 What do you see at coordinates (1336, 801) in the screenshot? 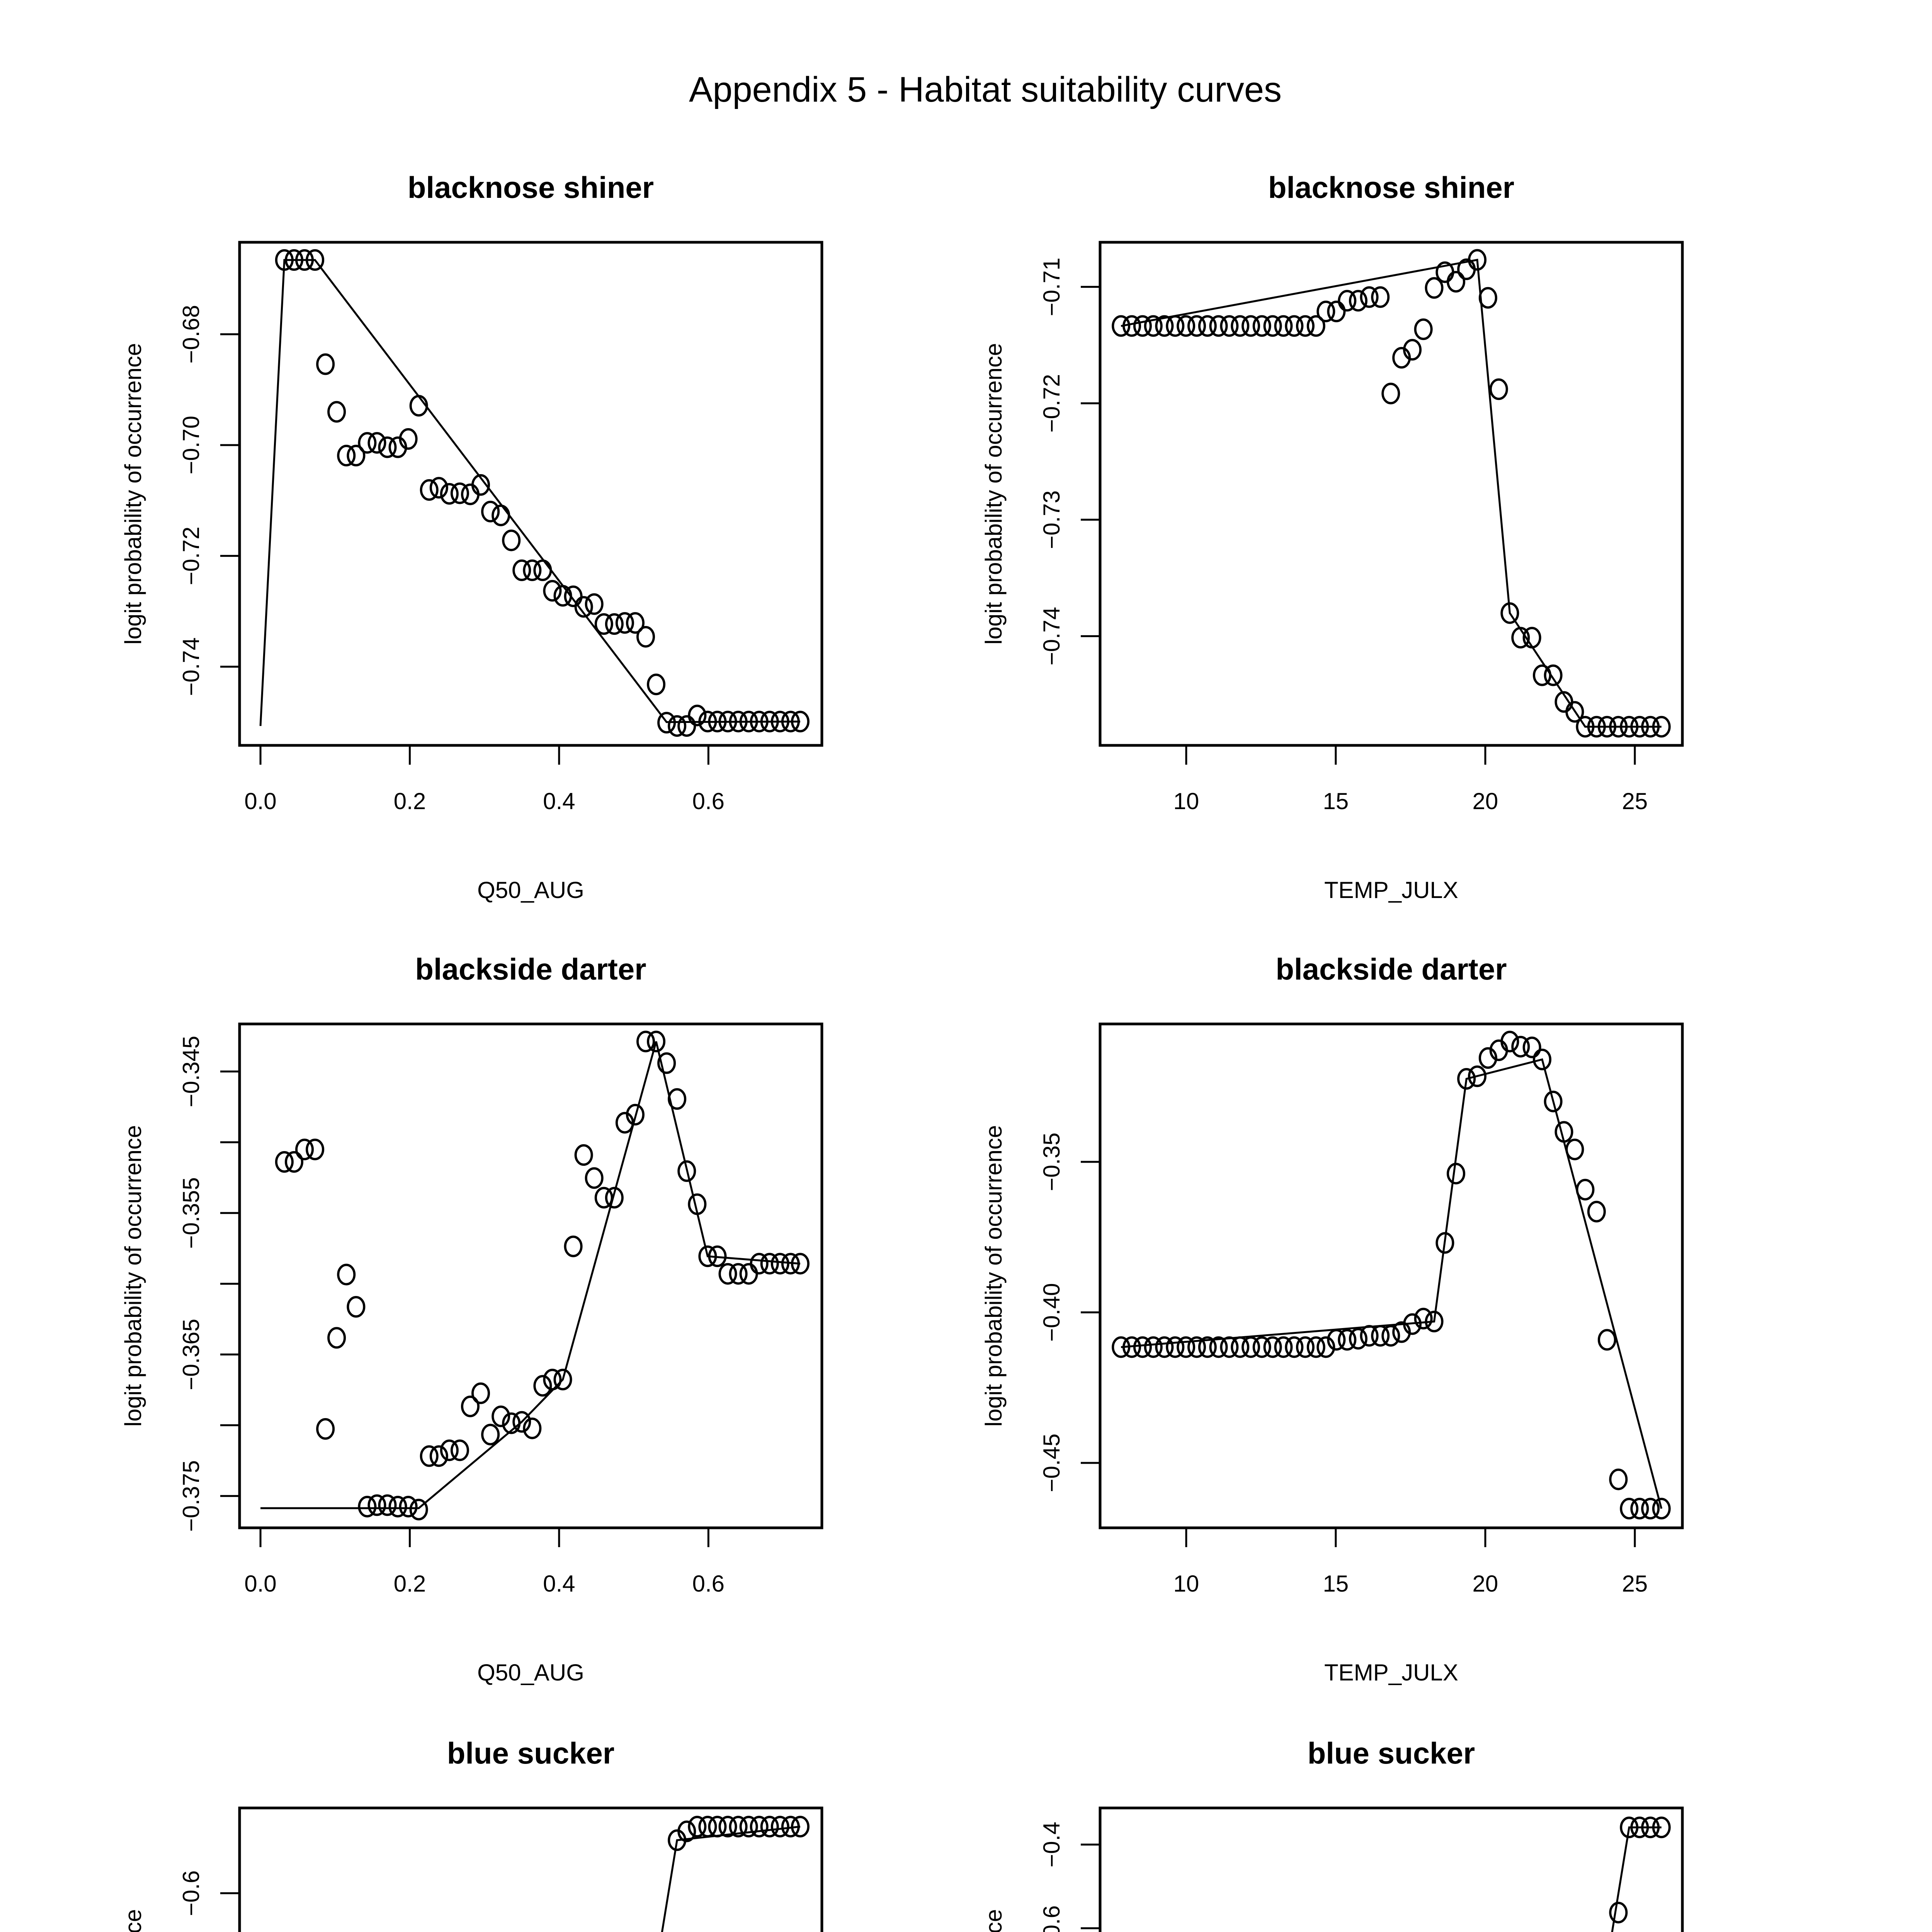
I see `chart-2-xtick-label: 15` at bounding box center [1336, 801].